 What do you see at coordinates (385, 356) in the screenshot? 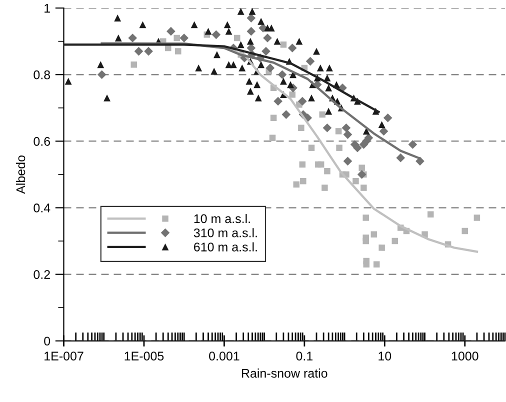
I see `x-tick-label: 10` at bounding box center [385, 356].